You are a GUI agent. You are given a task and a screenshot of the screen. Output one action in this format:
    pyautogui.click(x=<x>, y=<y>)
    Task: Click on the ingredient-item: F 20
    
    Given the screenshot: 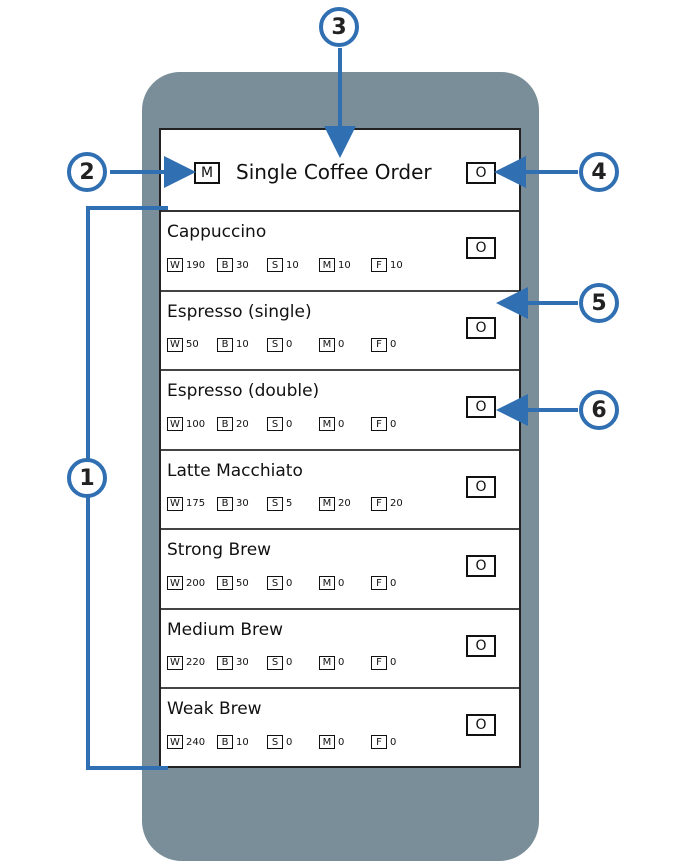 What is the action you would take?
    pyautogui.click(x=387, y=503)
    